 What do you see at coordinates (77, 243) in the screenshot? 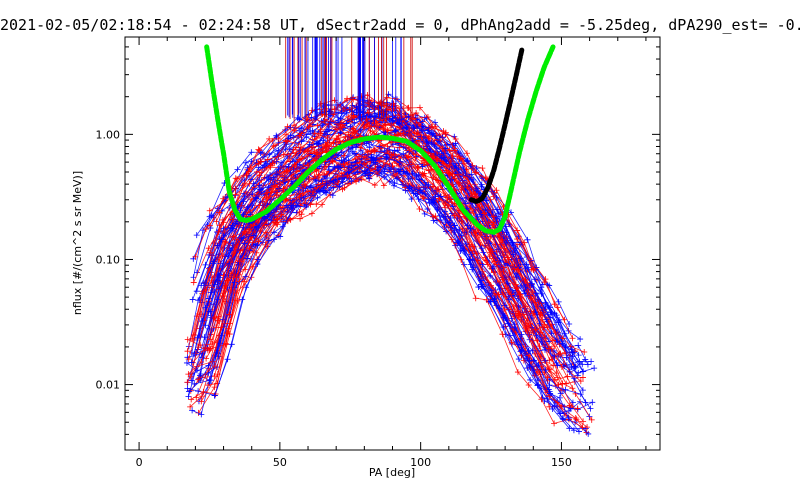
I see `y-axis-label: nflux [#/(cm^2 s sr MeV)]` at bounding box center [77, 243].